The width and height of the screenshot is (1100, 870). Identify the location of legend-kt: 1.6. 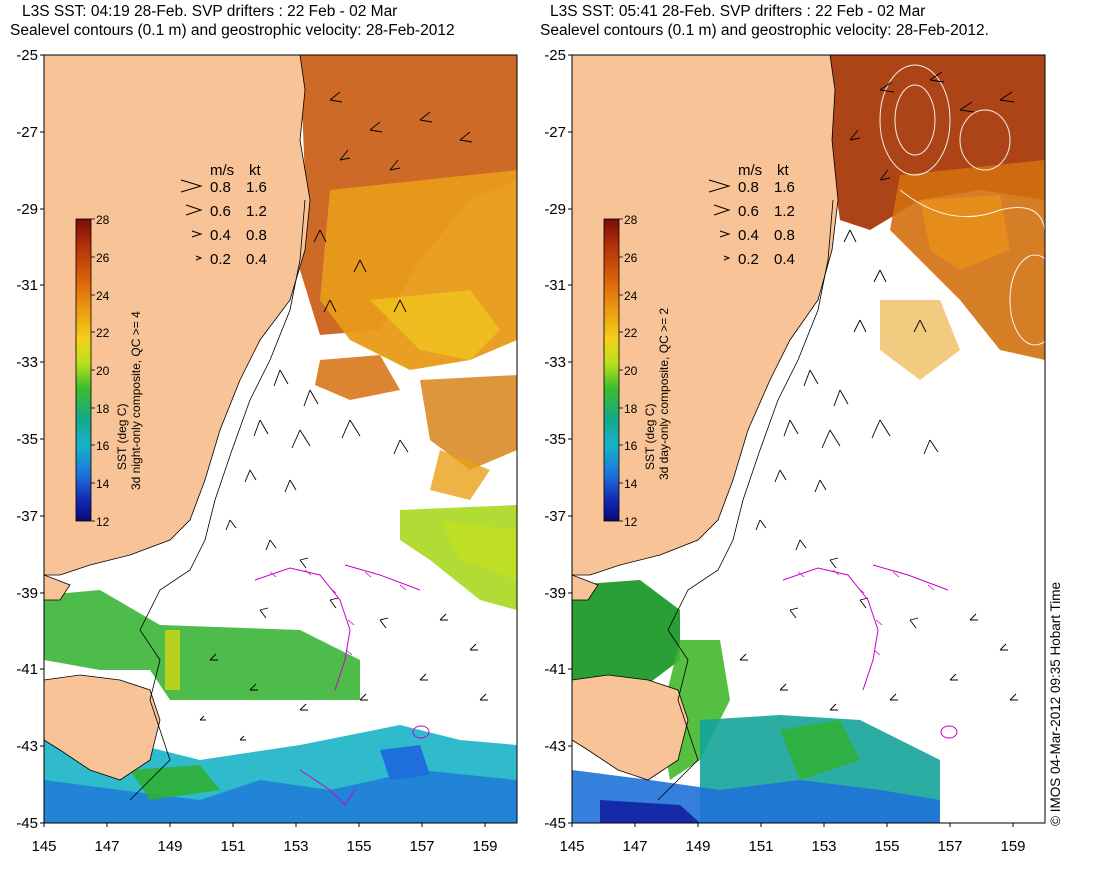
(784, 187).